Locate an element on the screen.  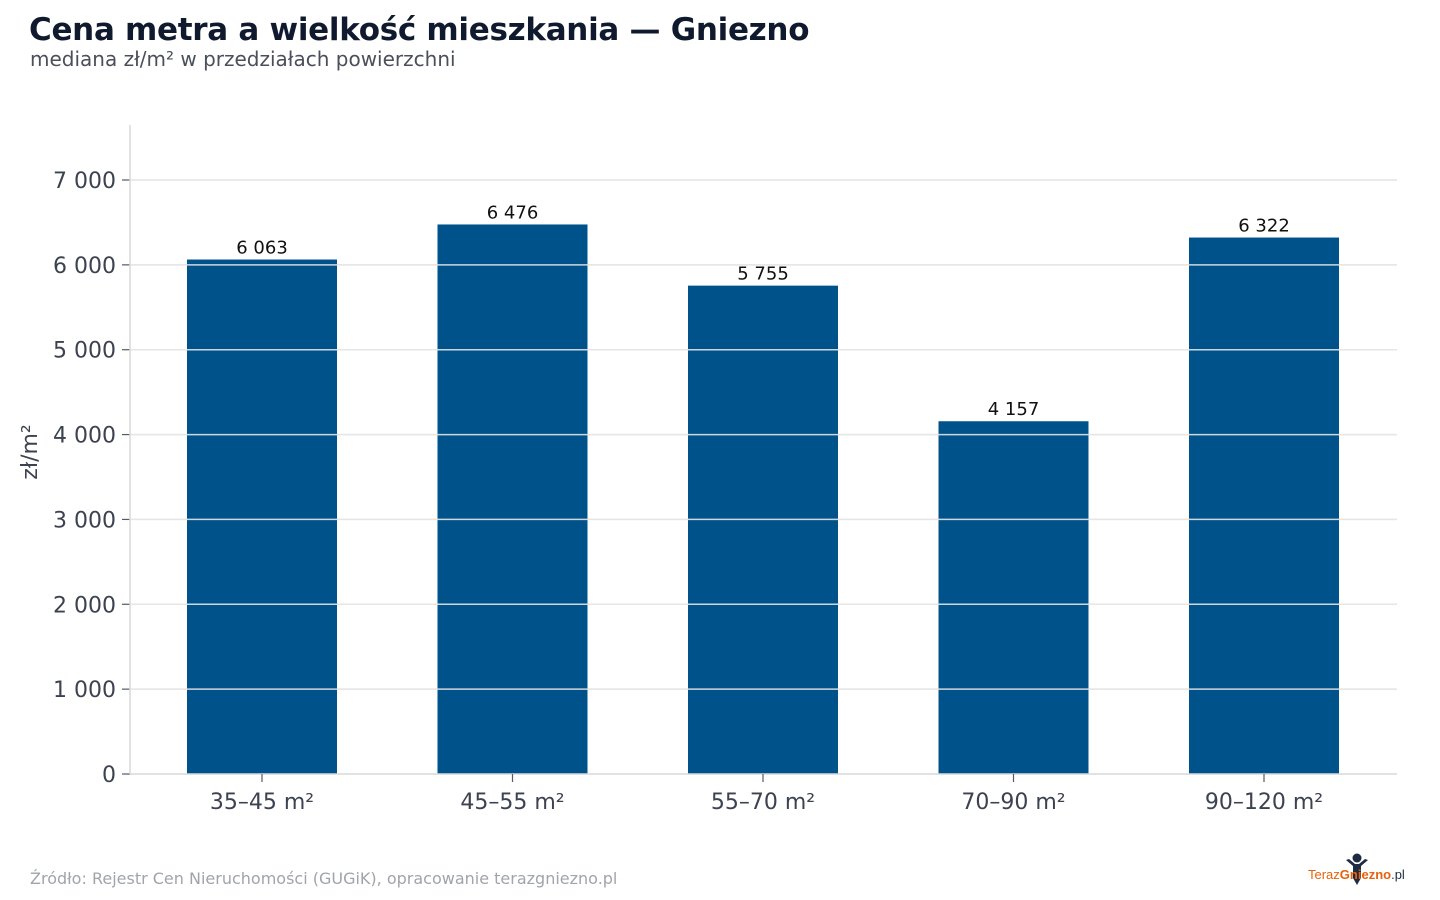
logo-text-gniezno: Gniezno is located at coordinates (1365, 874).